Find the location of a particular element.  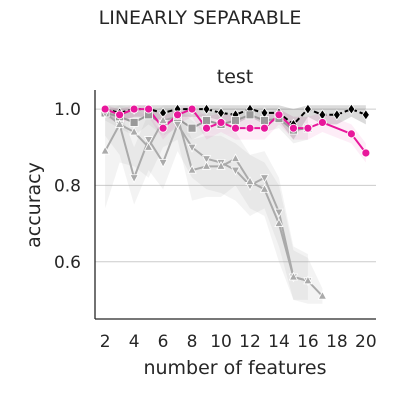

x-tick-label: 2 is located at coordinates (105, 342).